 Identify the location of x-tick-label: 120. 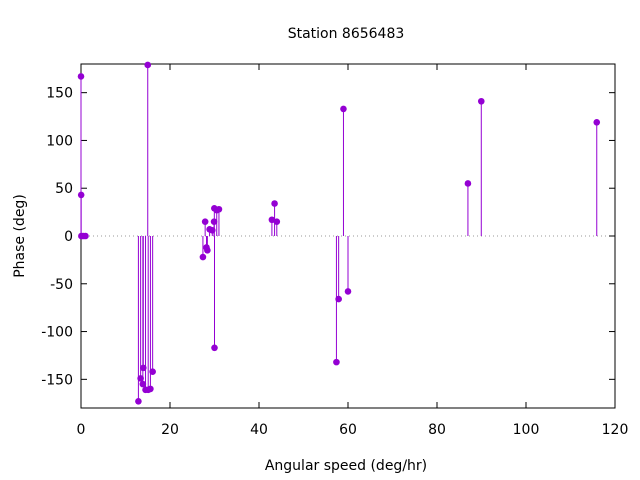
(615, 430).